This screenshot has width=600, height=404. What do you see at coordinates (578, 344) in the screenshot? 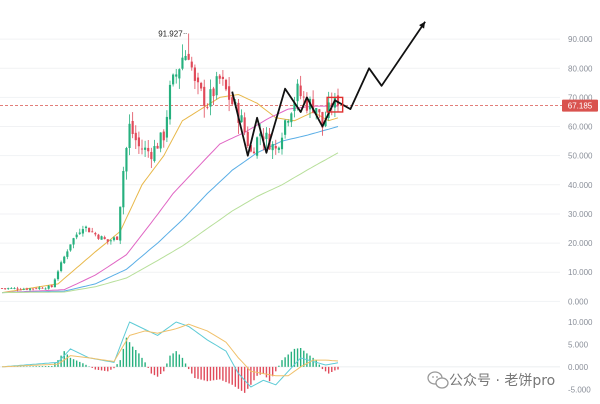
I see `macd-tick-label: 5.000` at bounding box center [578, 344].